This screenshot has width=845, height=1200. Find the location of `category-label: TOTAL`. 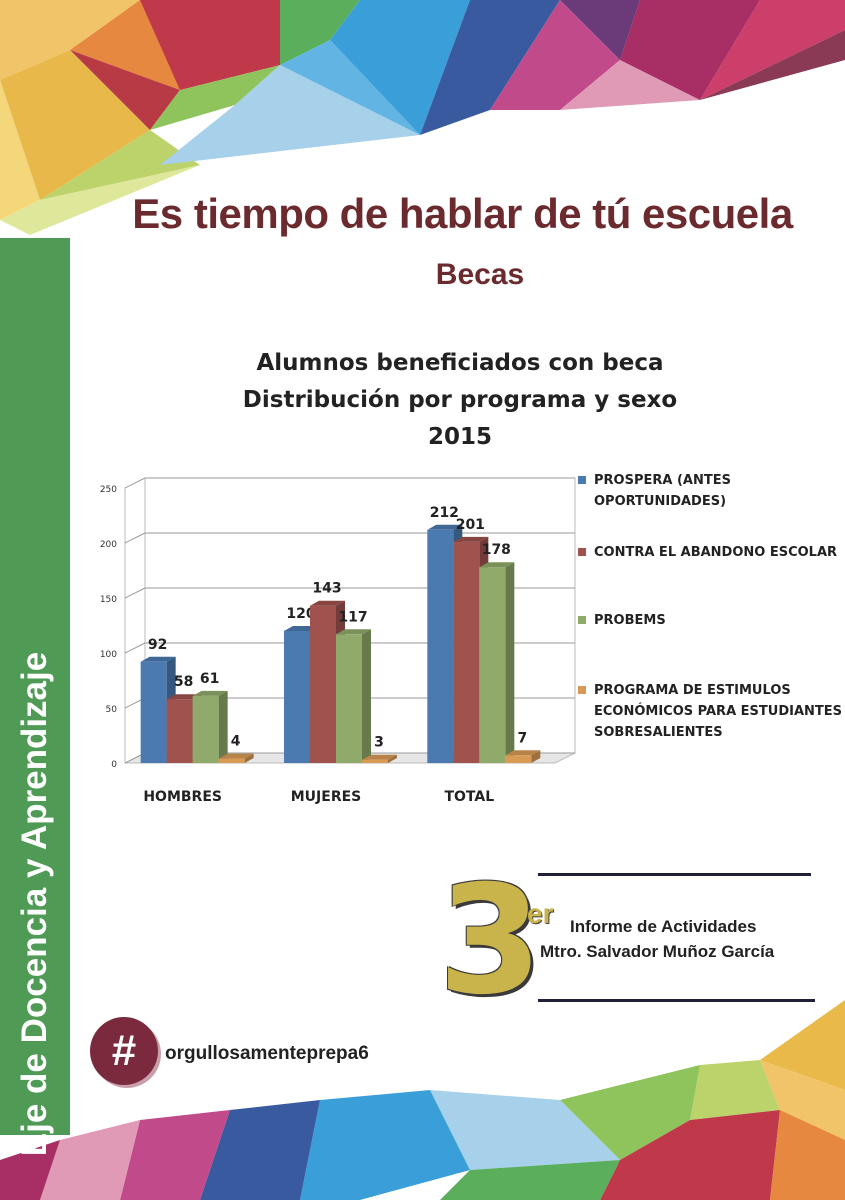

category-label: TOTAL is located at coordinates (469, 797).